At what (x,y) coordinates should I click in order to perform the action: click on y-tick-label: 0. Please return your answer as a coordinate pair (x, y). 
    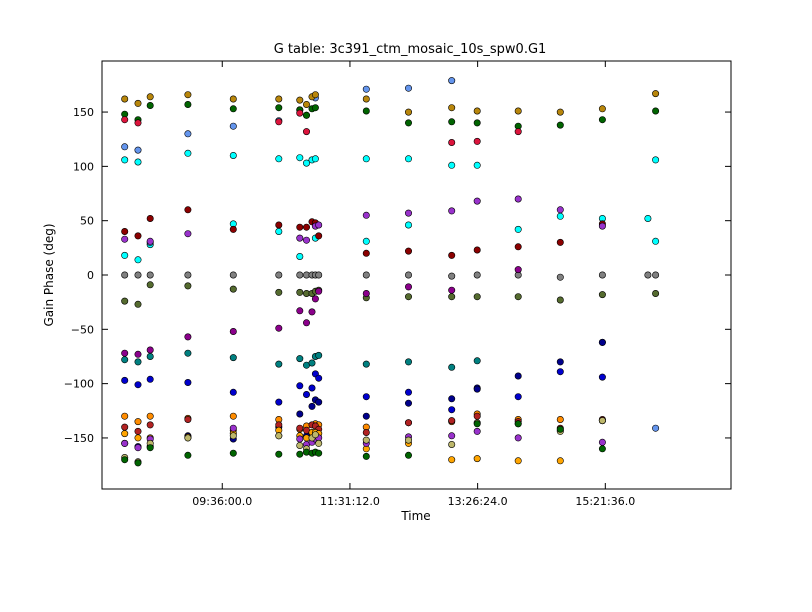
    Looking at the image, I should click on (90, 275).